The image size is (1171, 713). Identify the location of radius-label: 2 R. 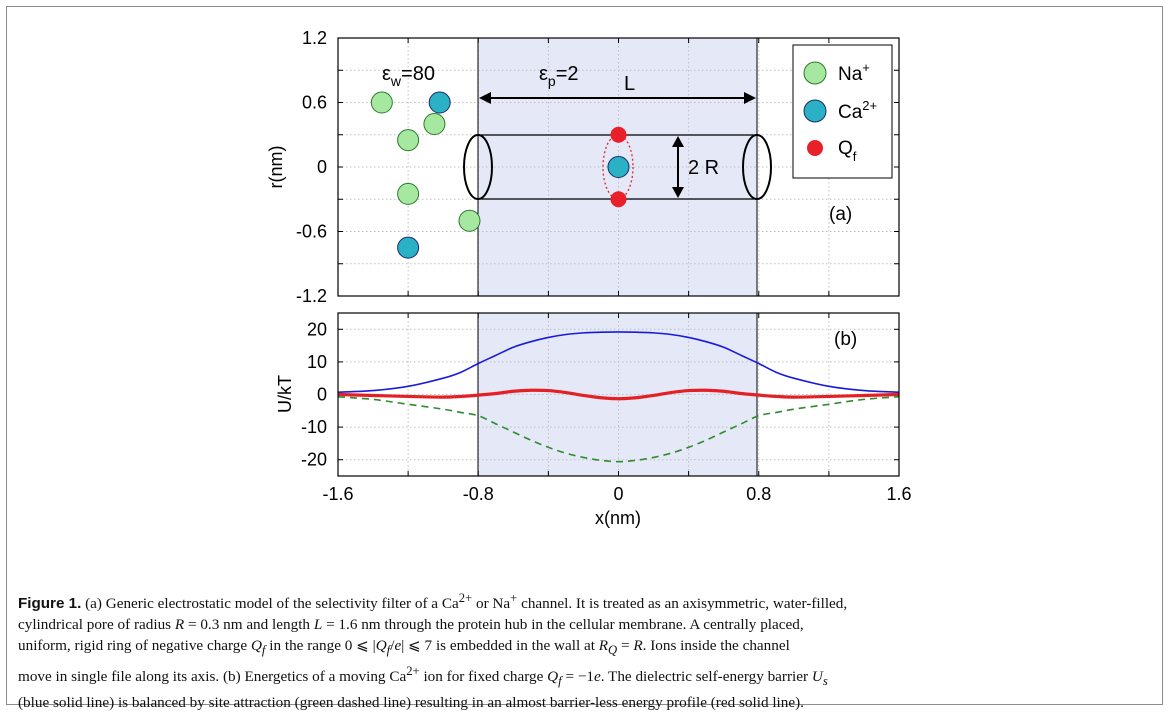
(703, 168).